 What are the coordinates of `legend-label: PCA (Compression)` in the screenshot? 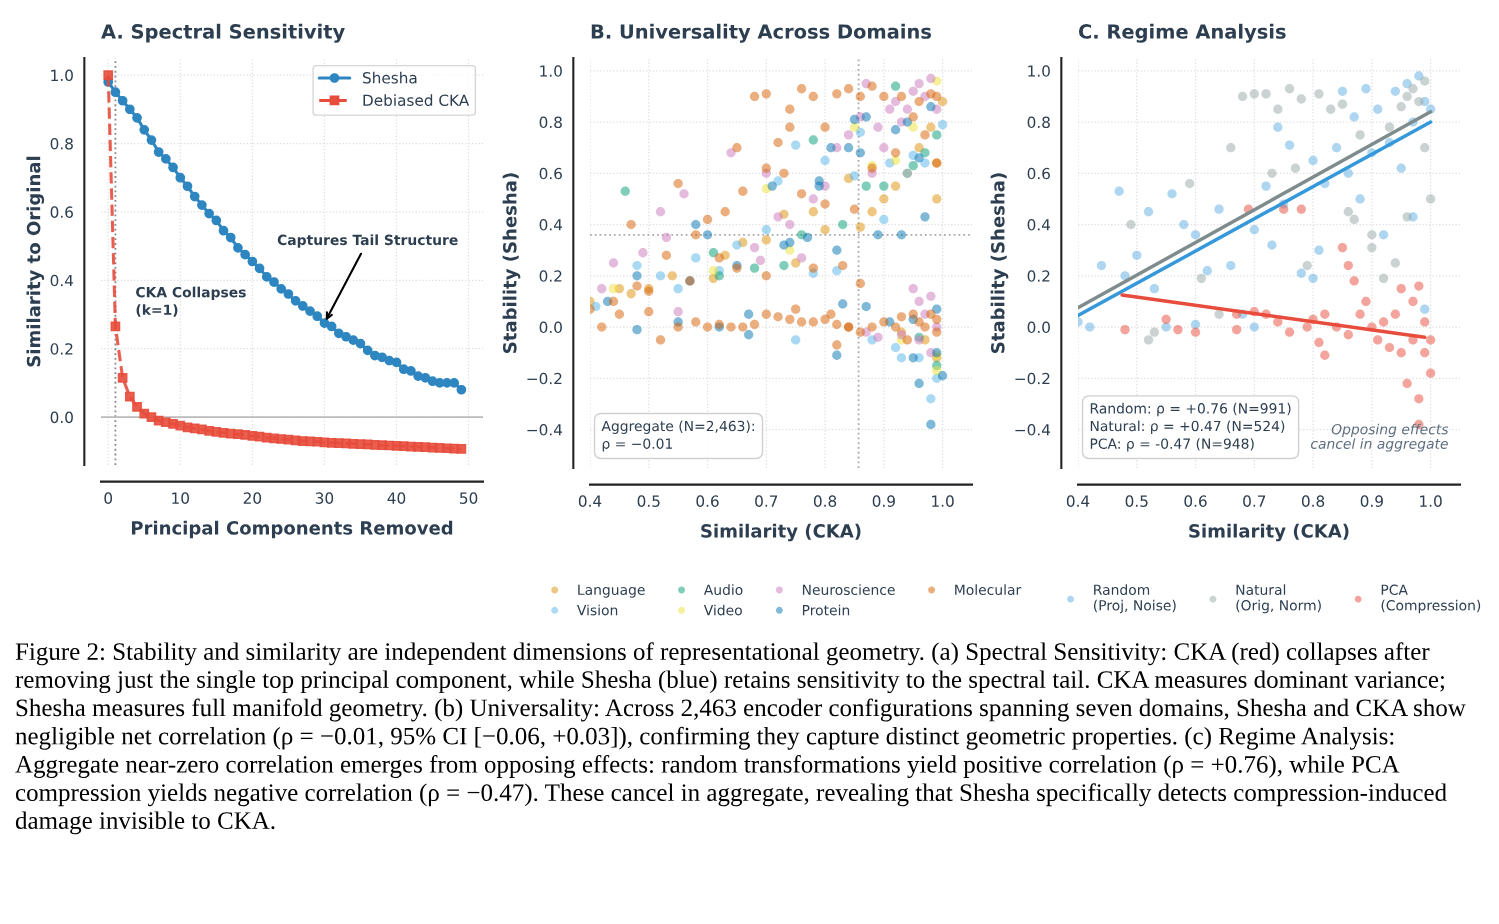 It's located at (1431, 599).